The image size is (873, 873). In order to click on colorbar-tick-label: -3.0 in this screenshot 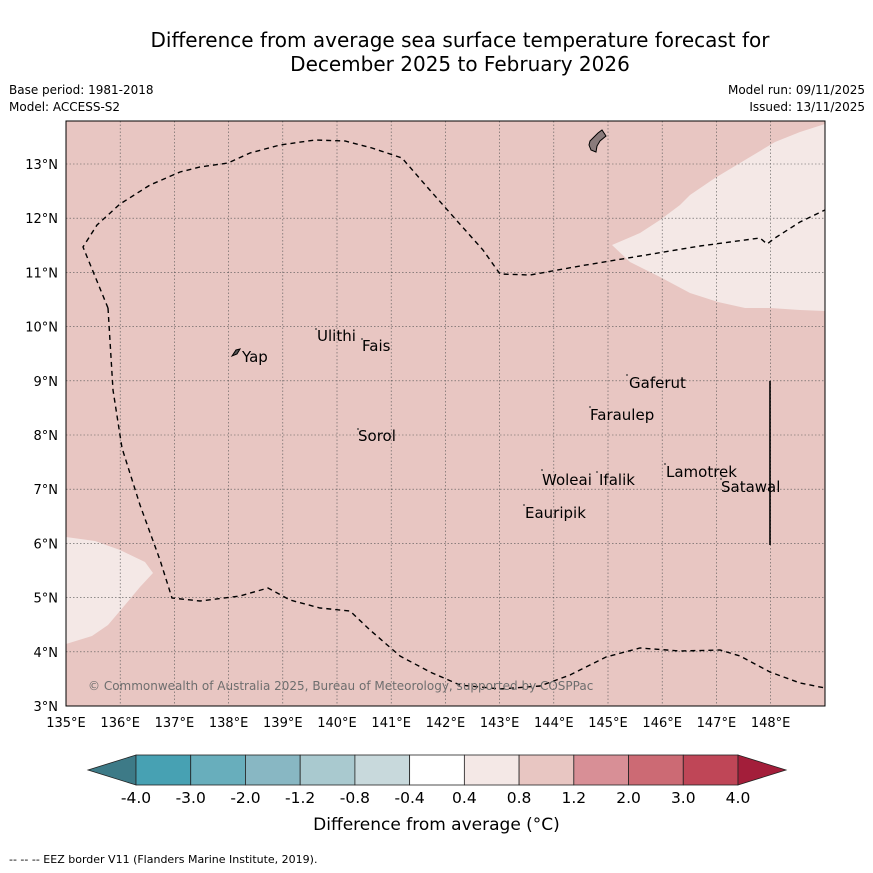, I will do `click(191, 798)`.